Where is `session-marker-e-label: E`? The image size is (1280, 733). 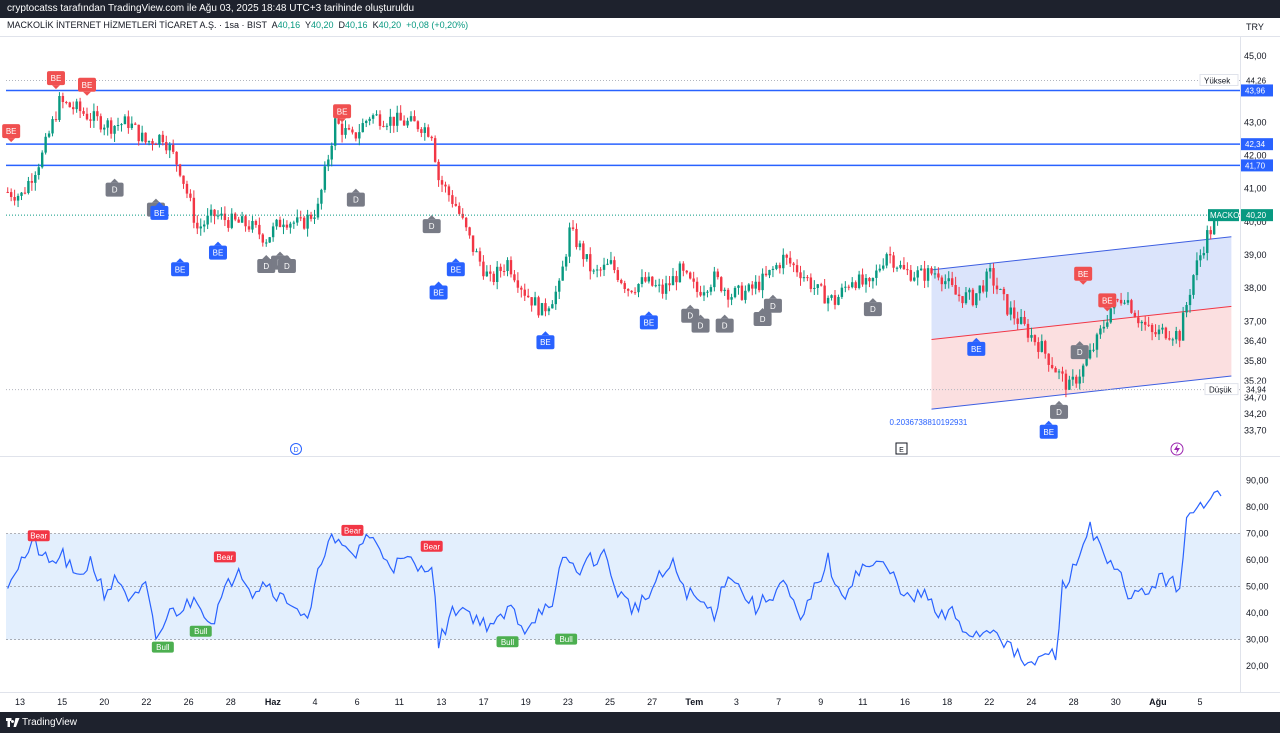
session-marker-e-label: E is located at coordinates (901, 450).